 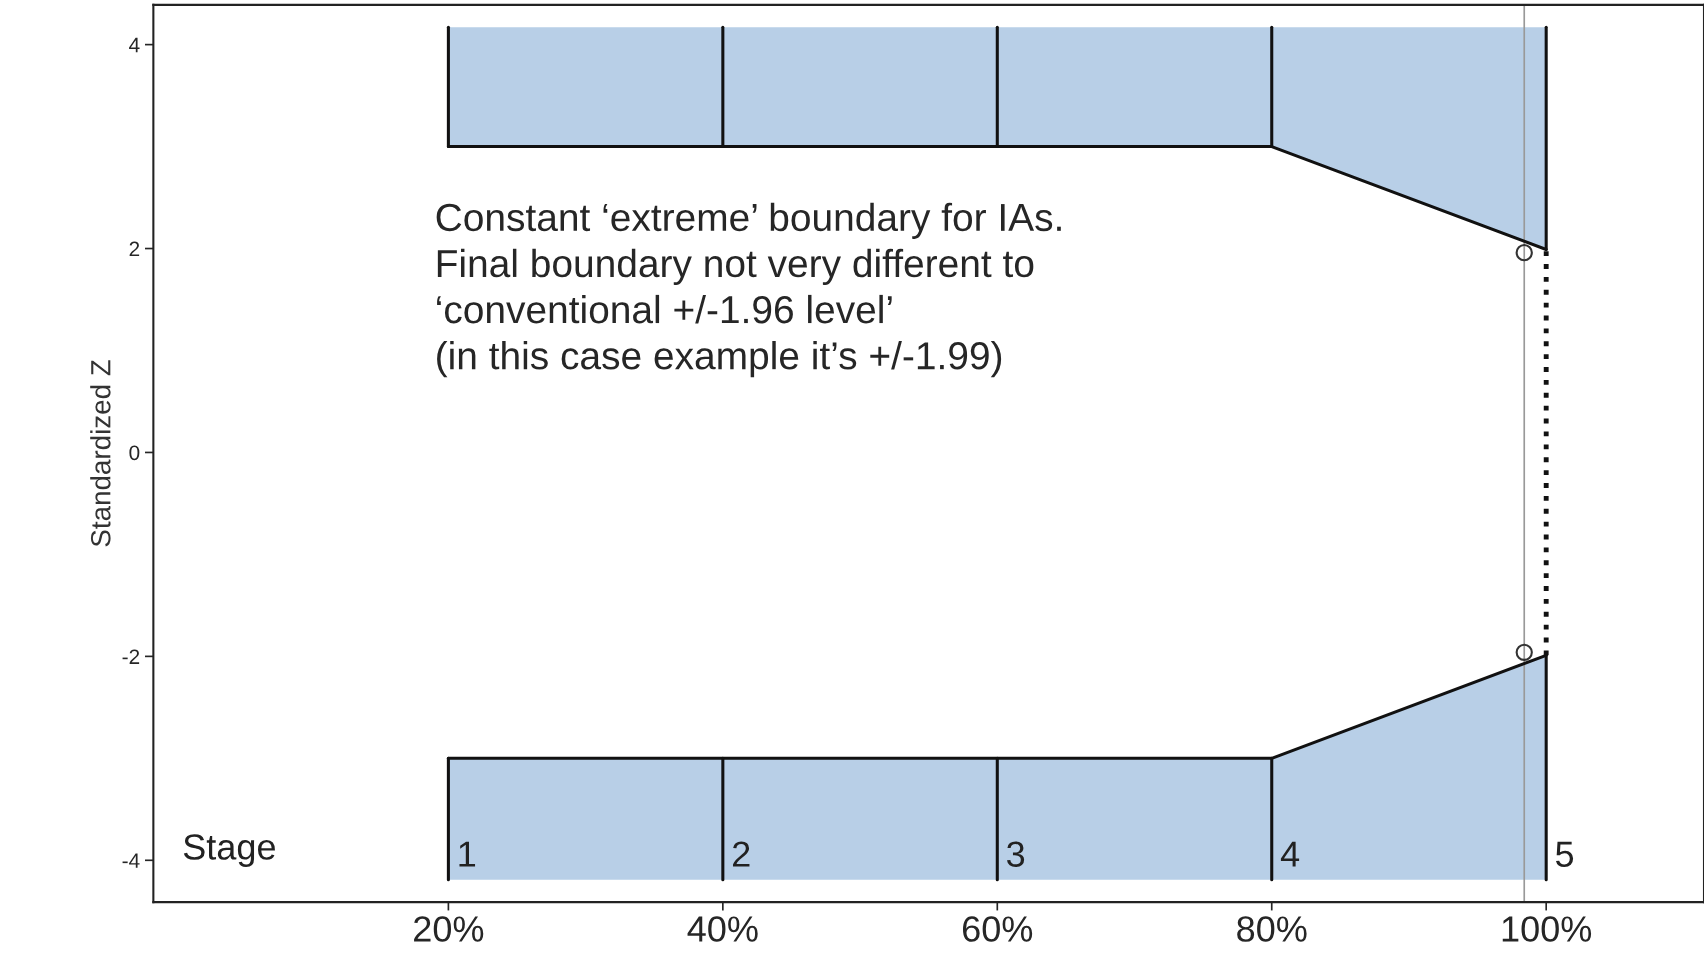 What do you see at coordinates (1547, 929) in the screenshot?
I see `x-tick-label: 100%` at bounding box center [1547, 929].